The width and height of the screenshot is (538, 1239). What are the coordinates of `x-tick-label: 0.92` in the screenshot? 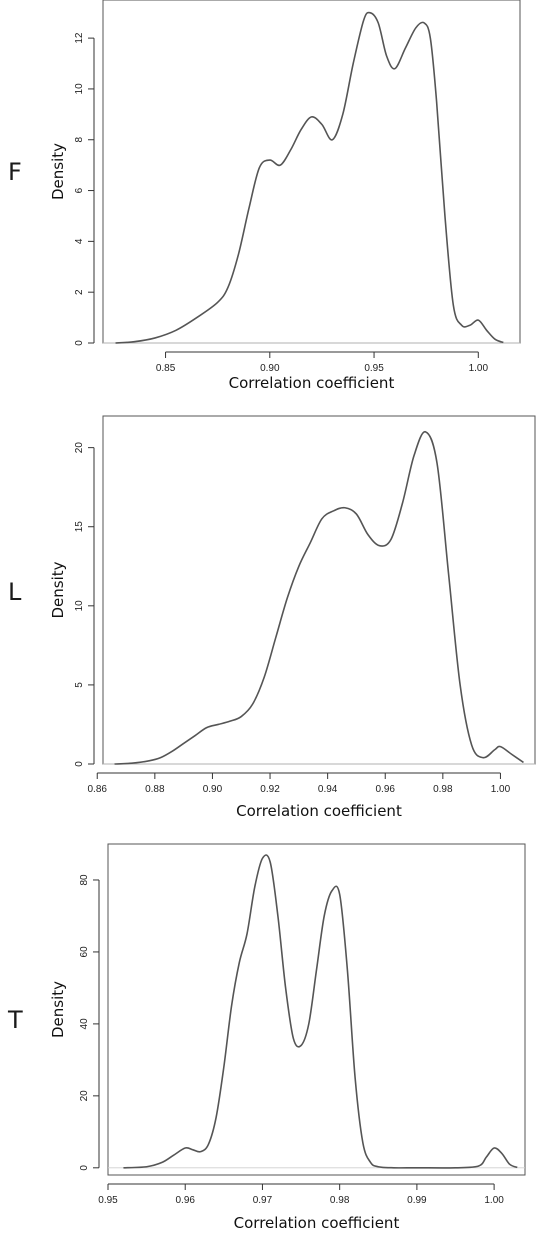 It's located at (270, 789).